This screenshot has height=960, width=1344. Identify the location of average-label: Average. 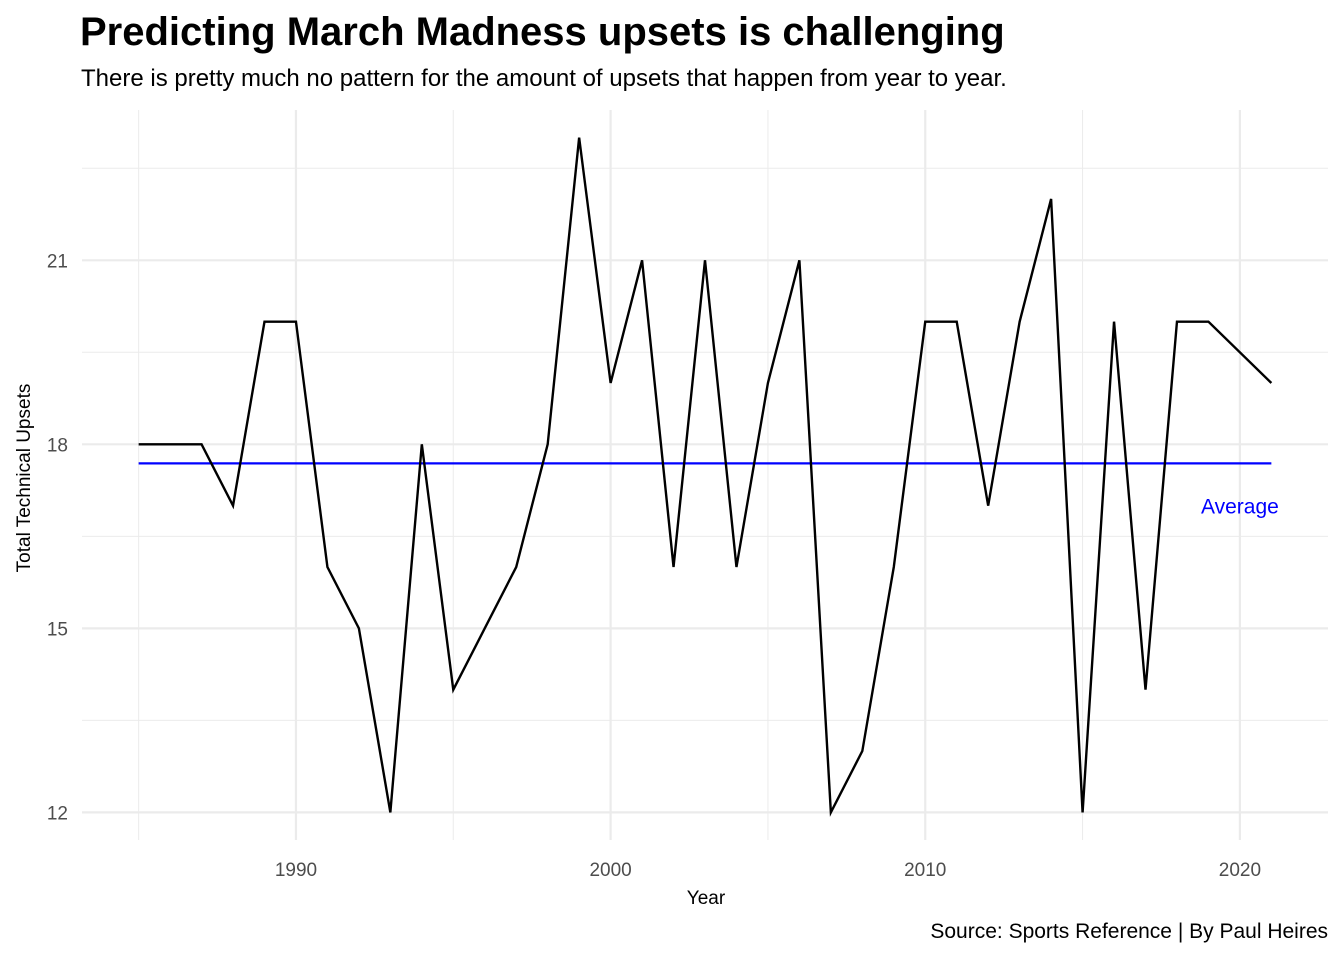
(1240, 506).